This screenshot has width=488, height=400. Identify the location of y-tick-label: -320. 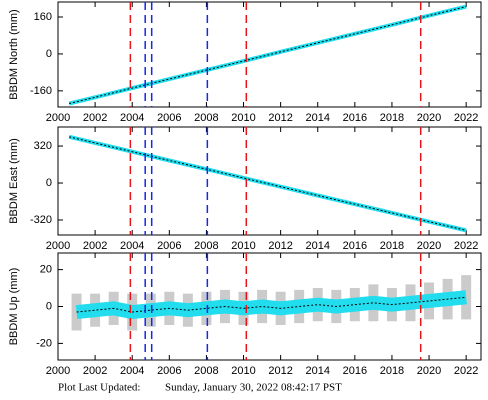
(41, 220).